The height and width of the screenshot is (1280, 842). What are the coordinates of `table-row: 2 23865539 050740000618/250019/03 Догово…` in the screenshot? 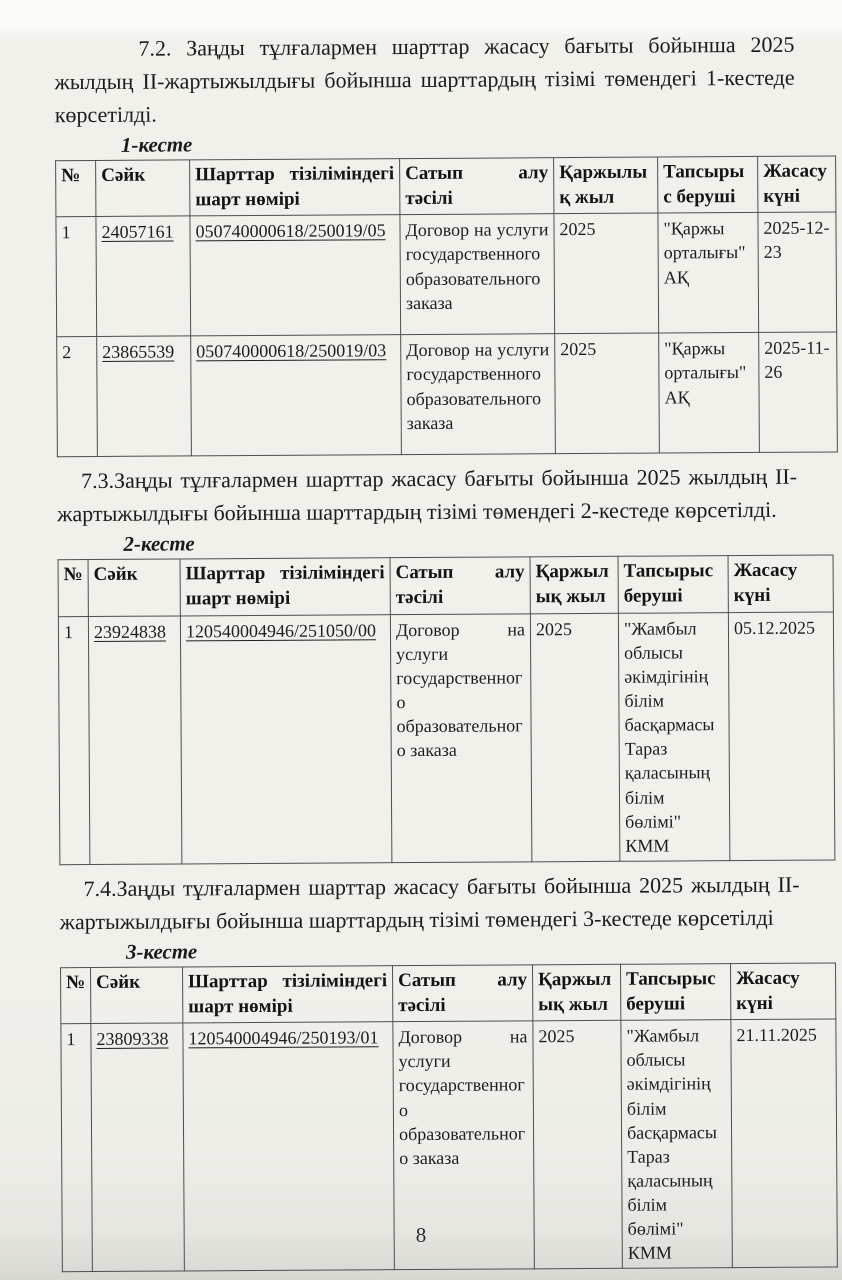 It's located at (447, 395).